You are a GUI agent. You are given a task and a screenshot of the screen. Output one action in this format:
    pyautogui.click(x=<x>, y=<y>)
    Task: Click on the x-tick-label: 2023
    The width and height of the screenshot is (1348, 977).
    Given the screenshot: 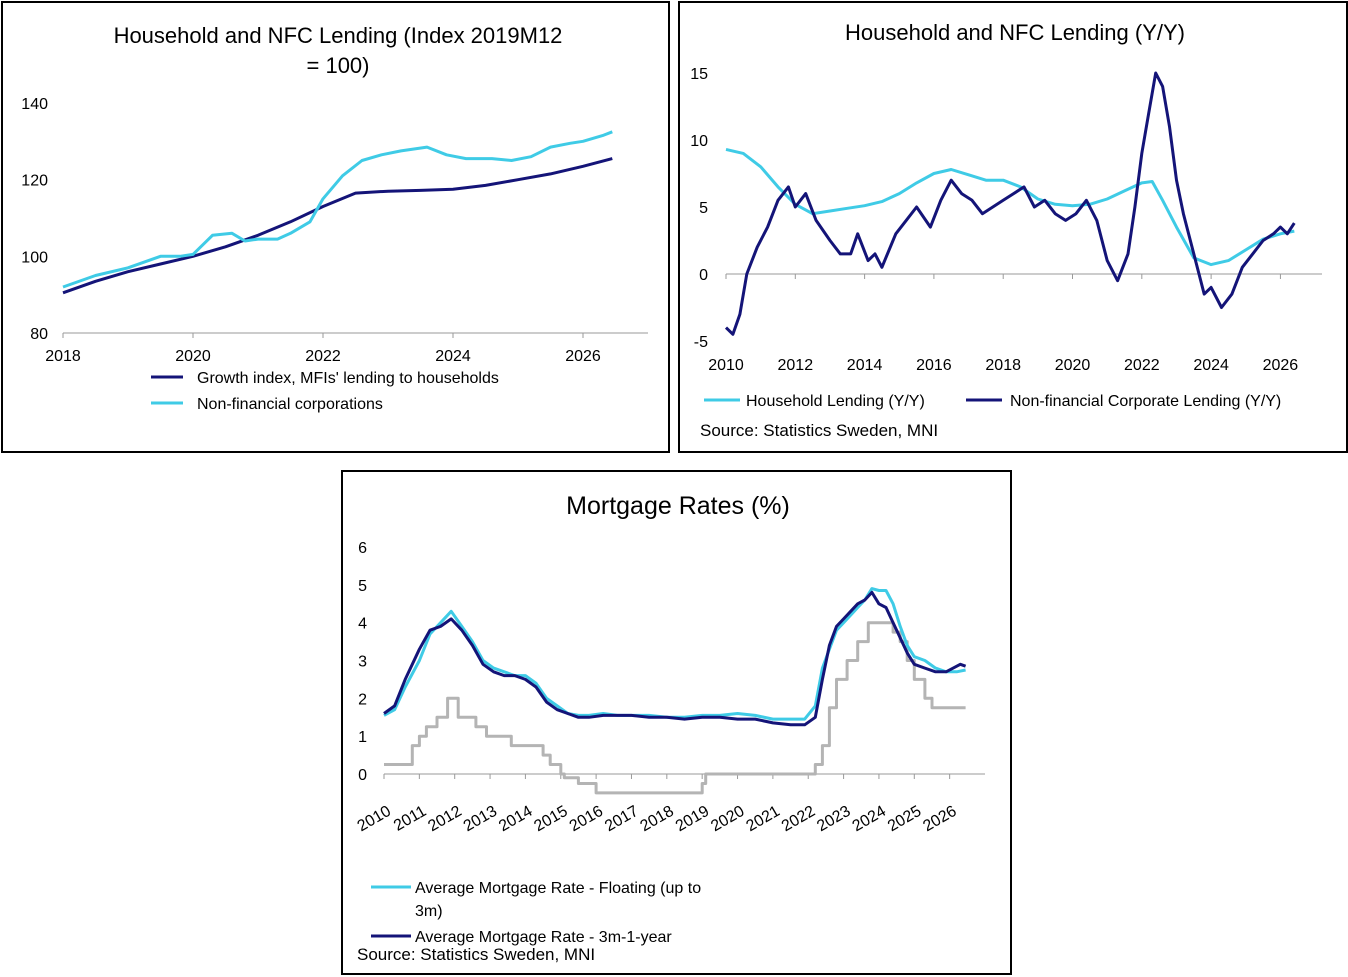 What is the action you would take?
    pyautogui.click(x=833, y=819)
    